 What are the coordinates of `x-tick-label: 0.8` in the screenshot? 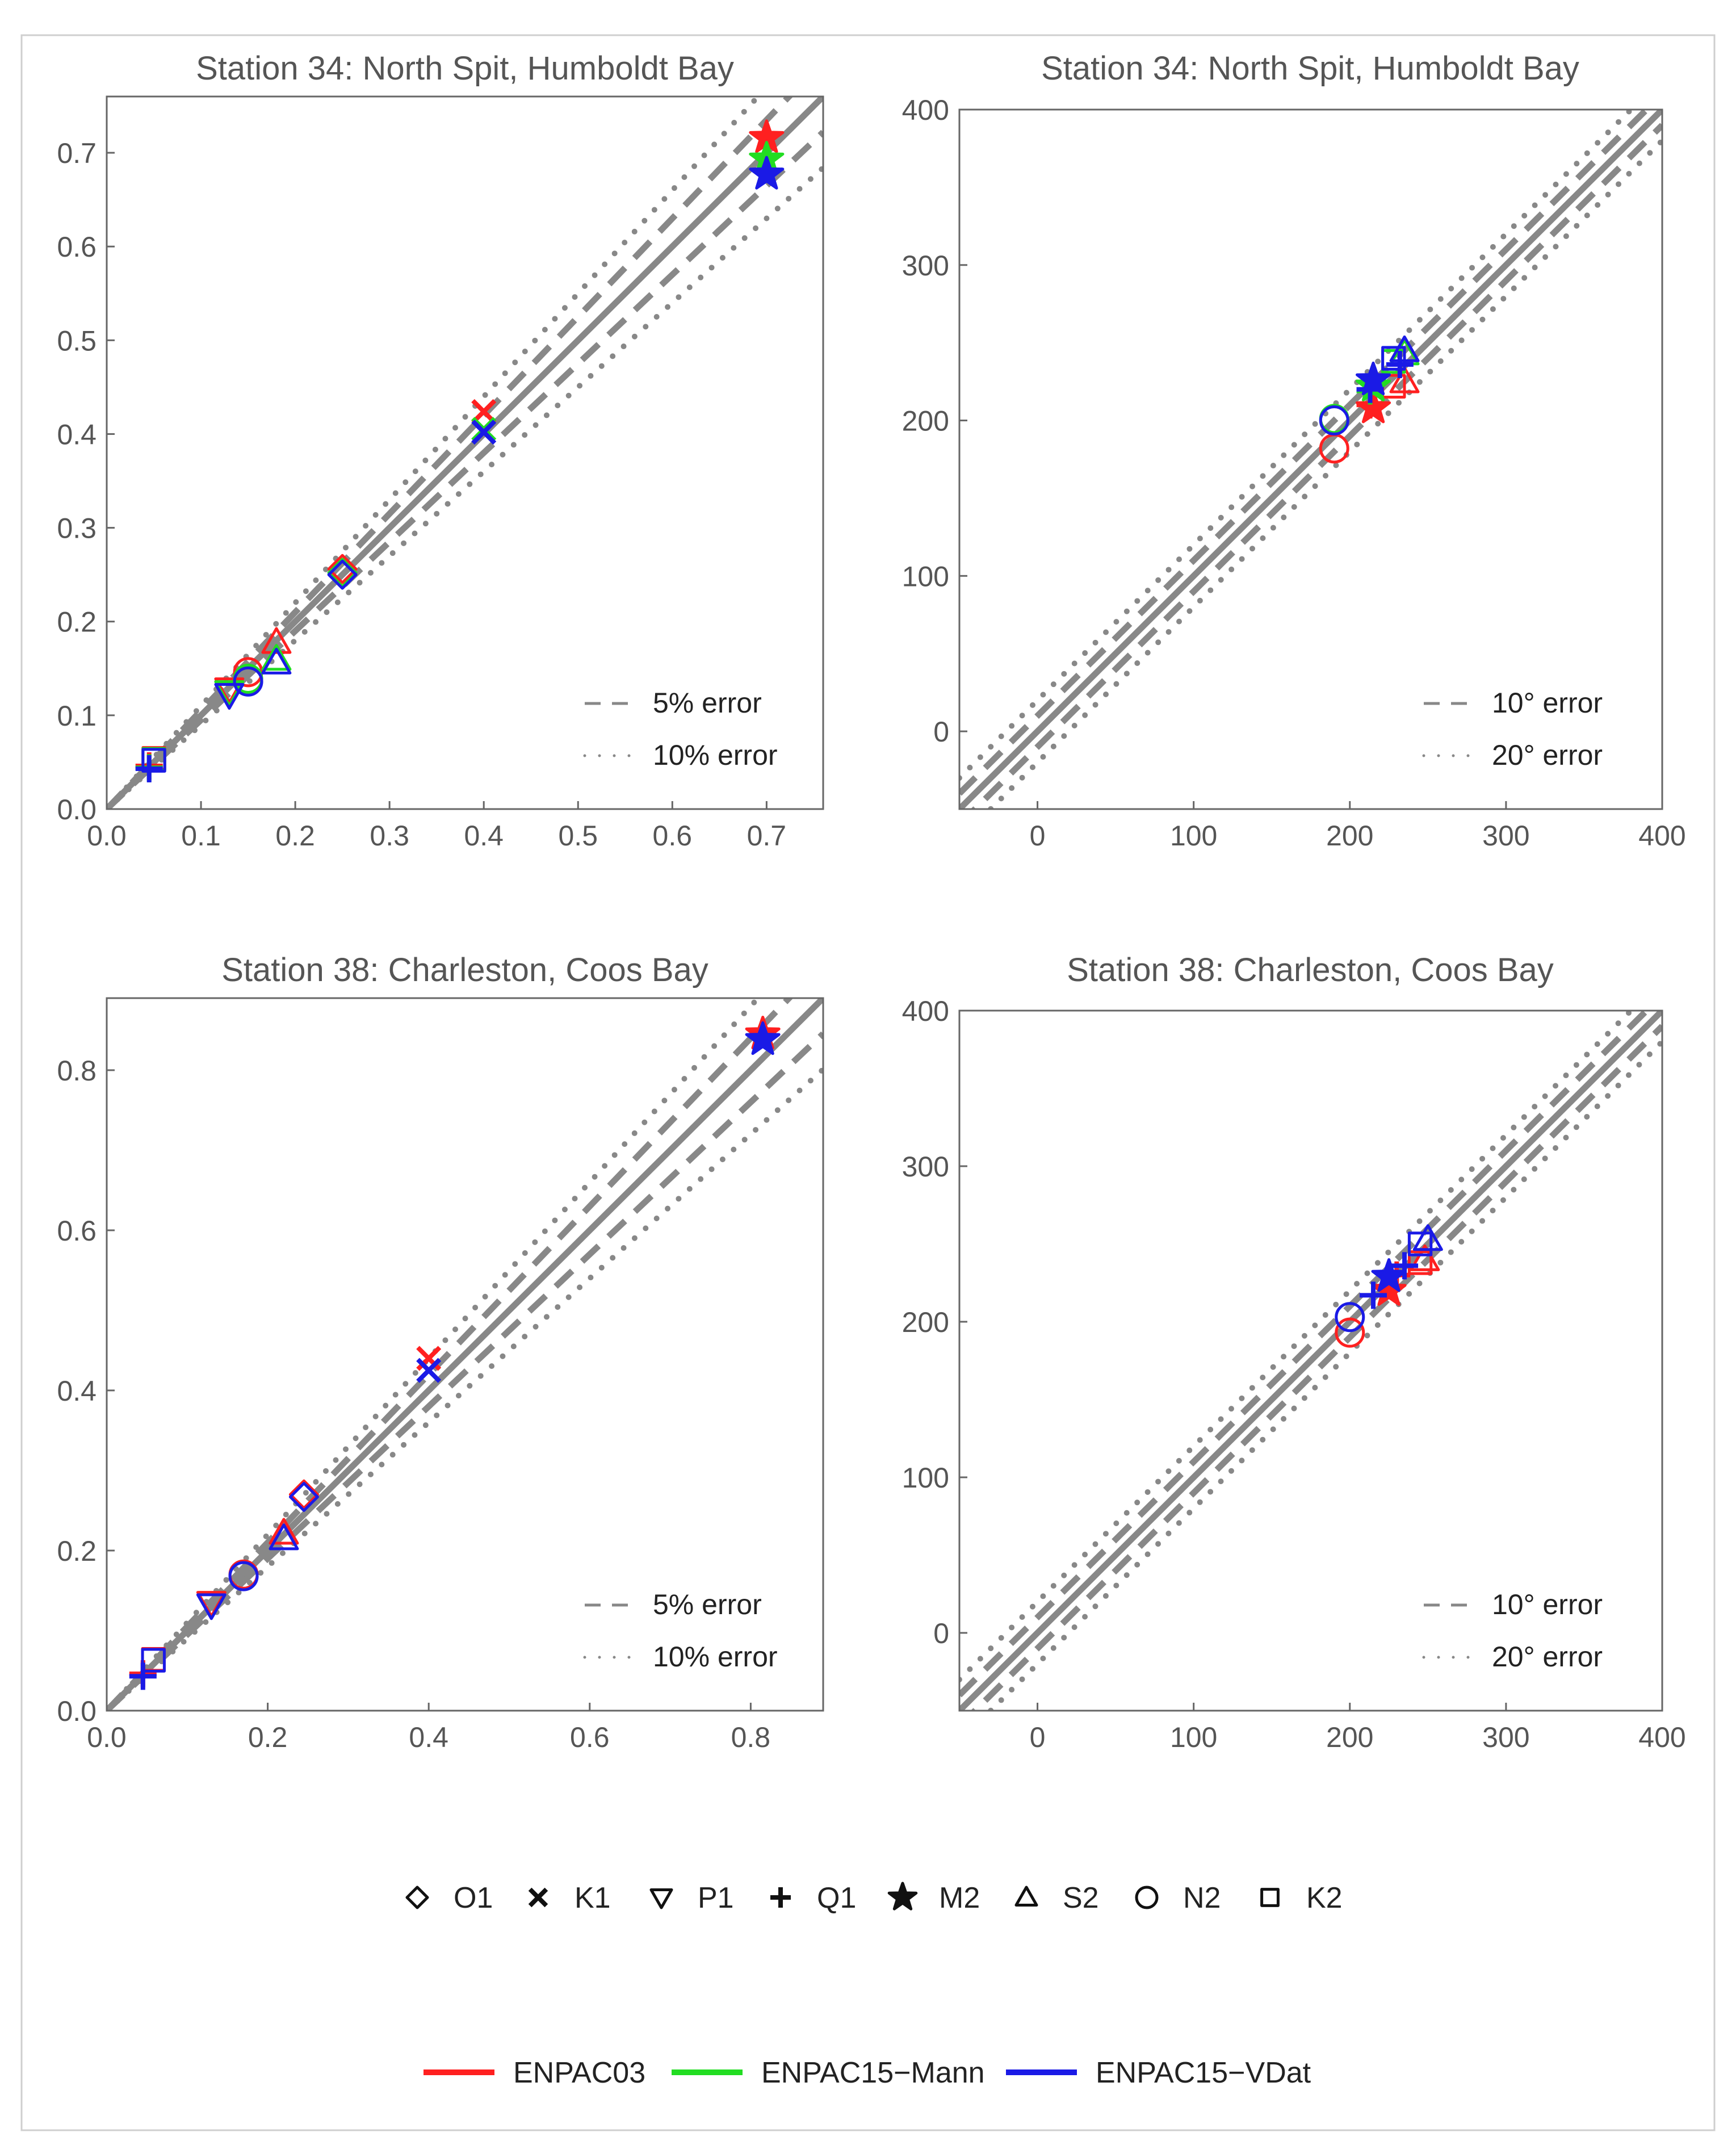 It's located at (751, 1737).